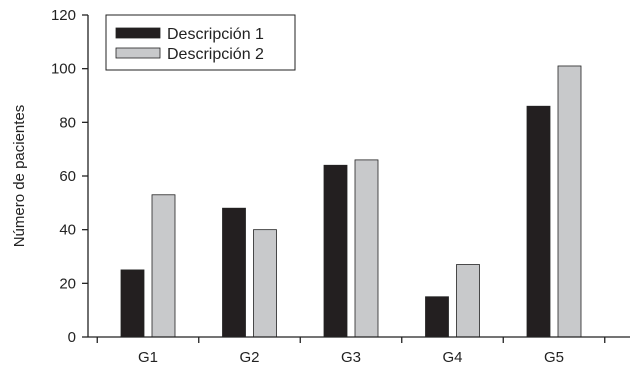 The width and height of the screenshot is (642, 365). I want to click on bar-descripcion-1-g1, so click(132, 303).